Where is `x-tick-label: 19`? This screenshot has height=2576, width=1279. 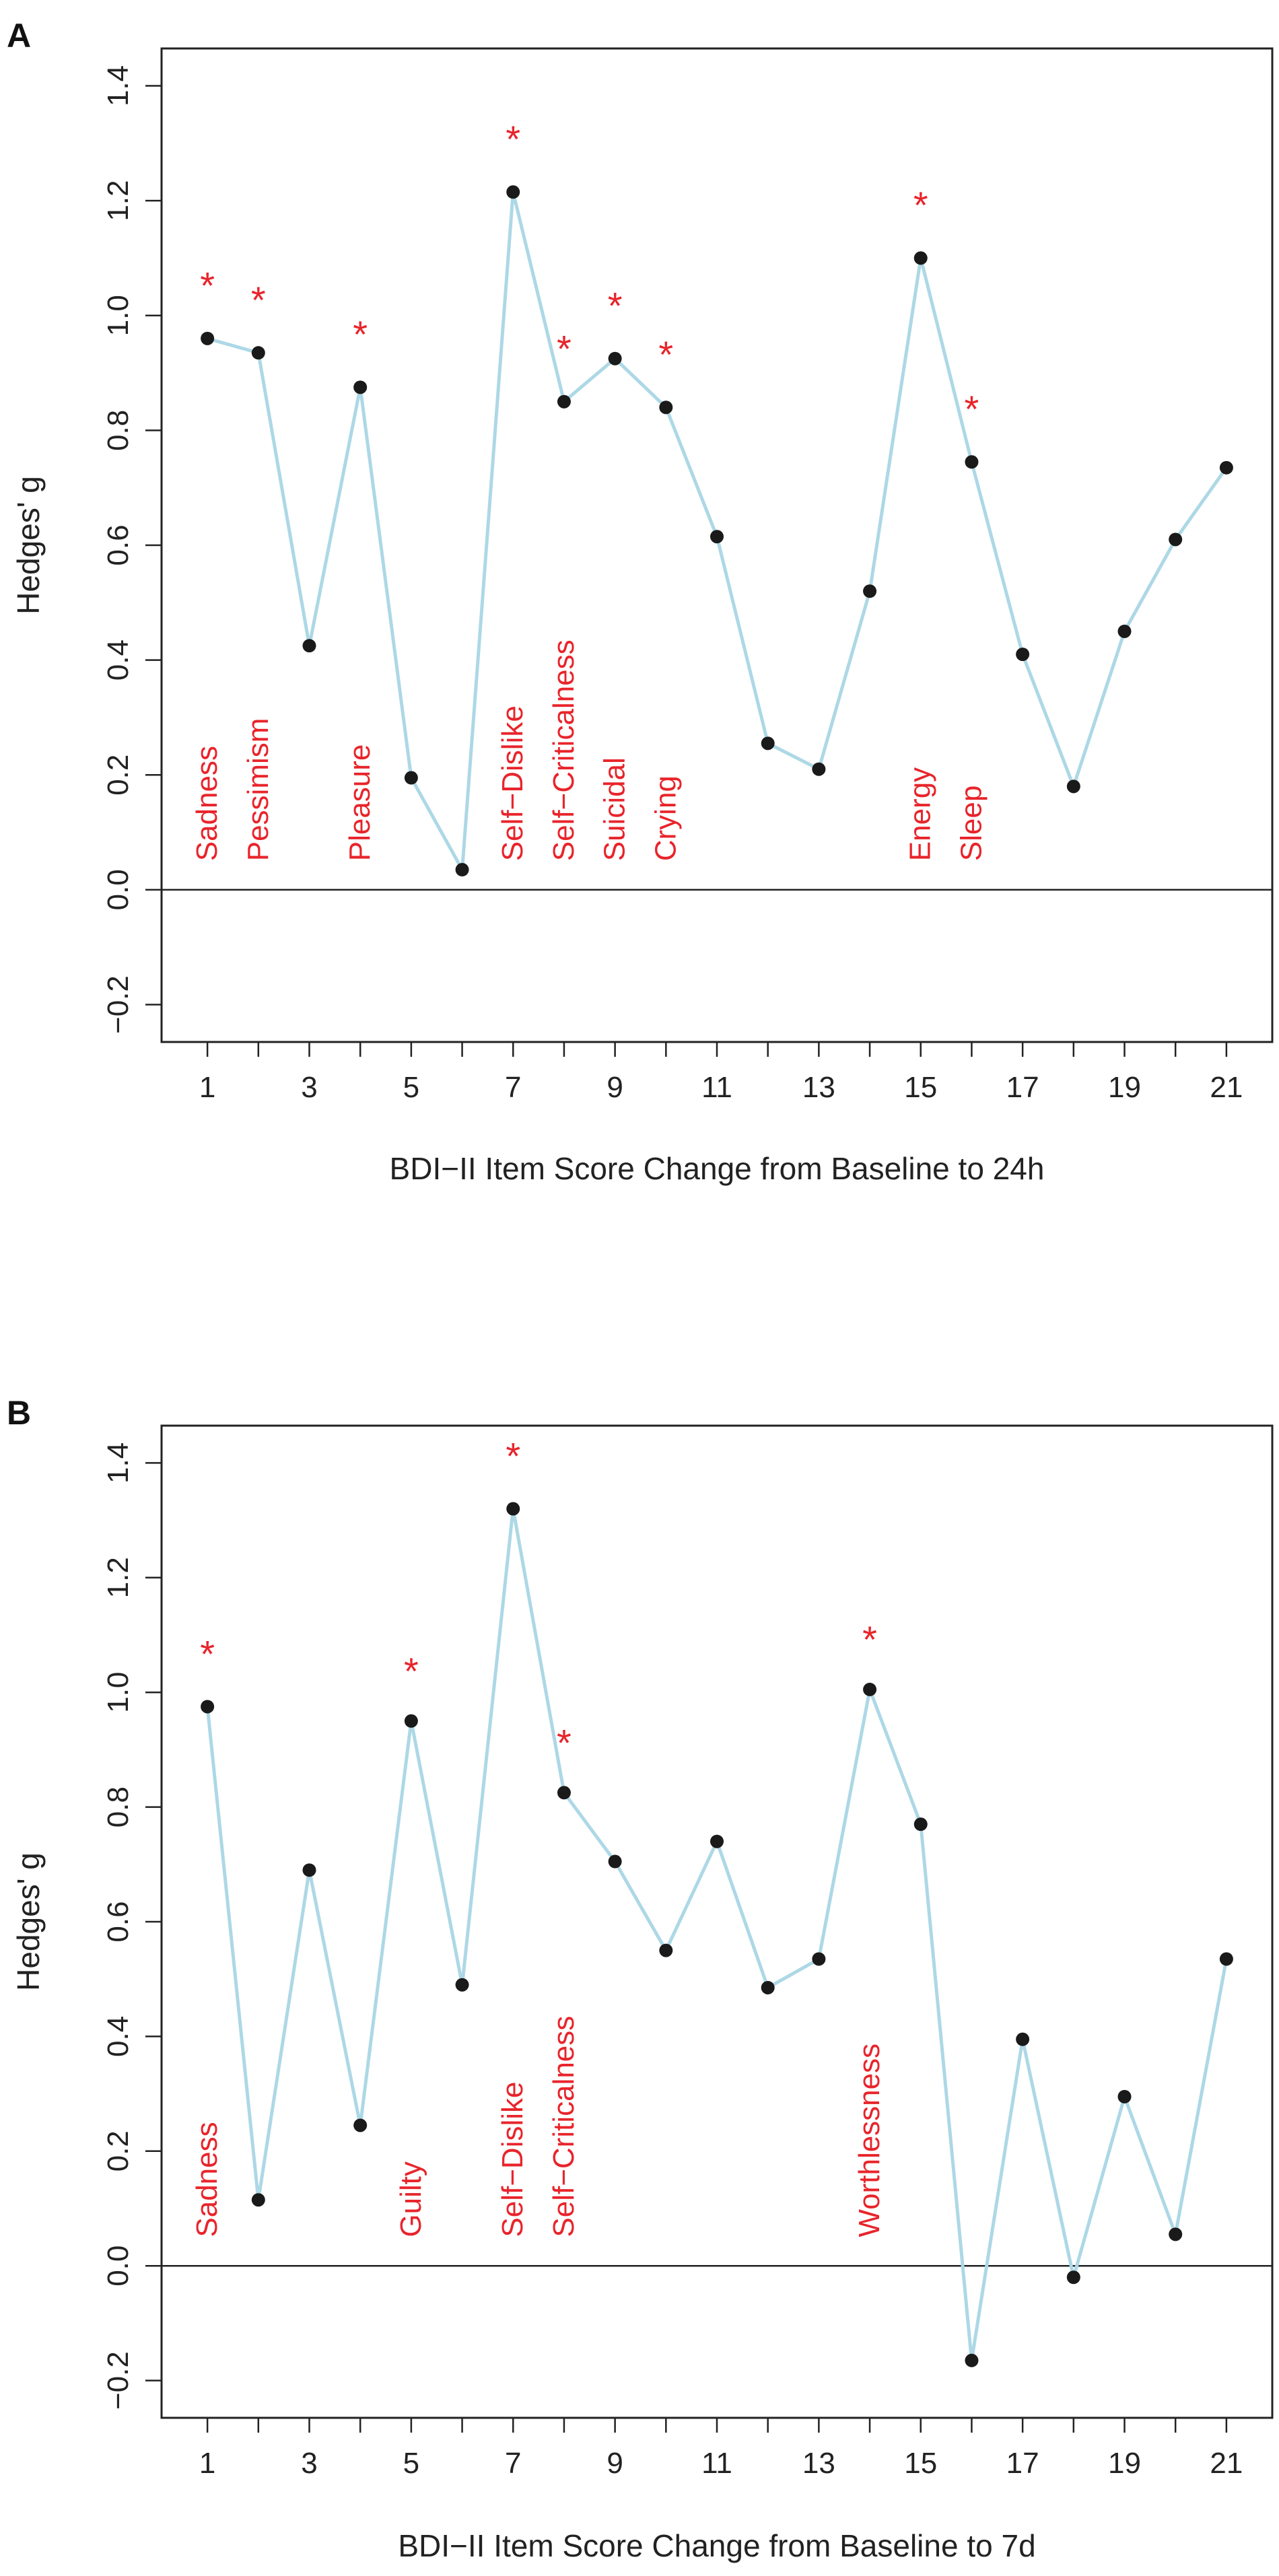 x-tick-label: 19 is located at coordinates (1124, 2463).